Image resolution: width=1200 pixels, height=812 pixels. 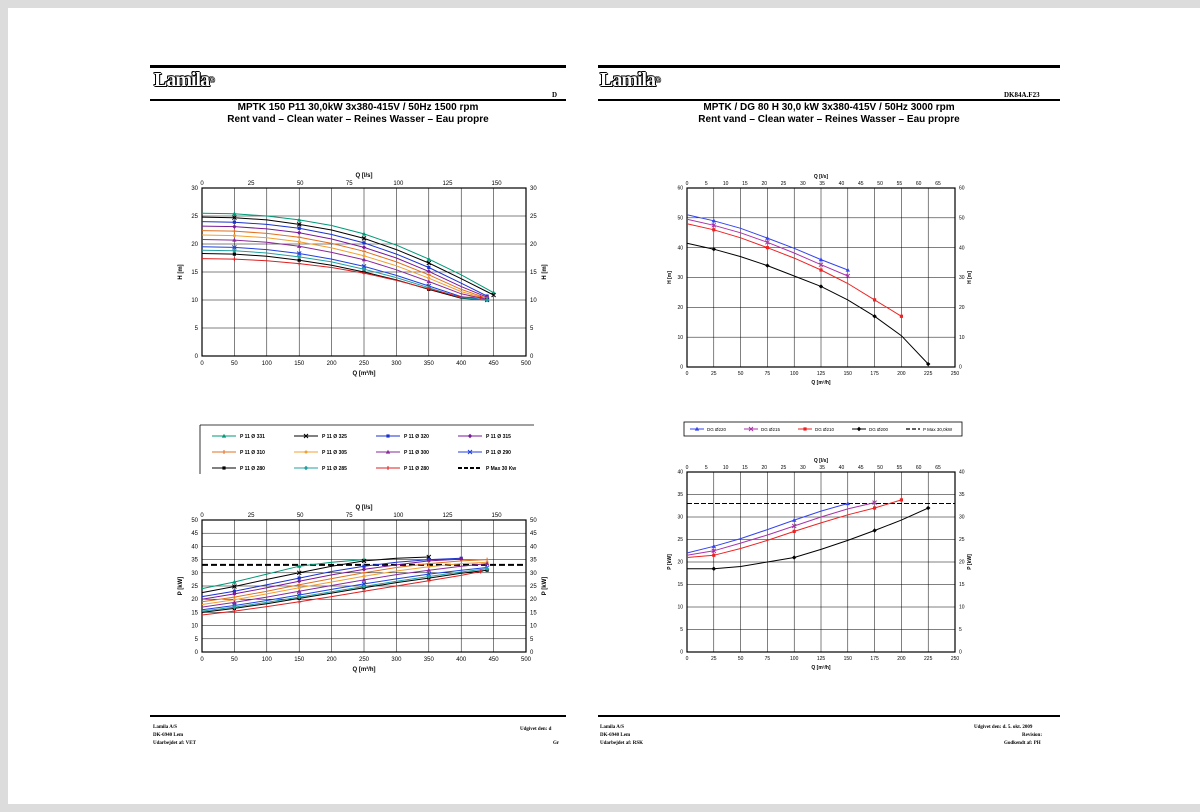 I want to click on y2-tick-label: 40, so click(x=962, y=248).